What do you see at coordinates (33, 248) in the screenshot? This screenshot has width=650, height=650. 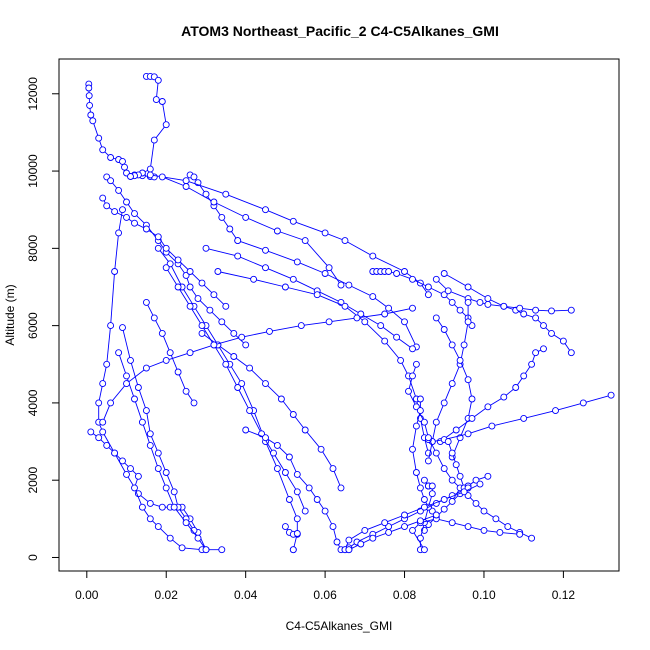 I see `y-tick-label: 8000` at bounding box center [33, 248].